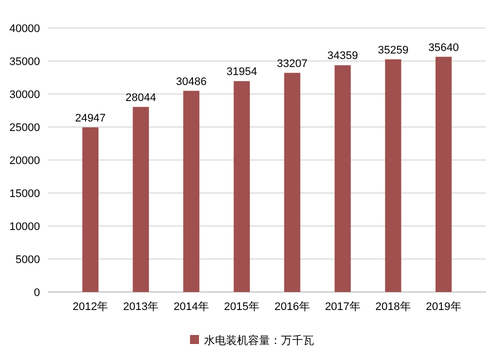 The width and height of the screenshot is (500, 362). What do you see at coordinates (342, 56) in the screenshot?
I see `data-label: 34359` at bounding box center [342, 56].